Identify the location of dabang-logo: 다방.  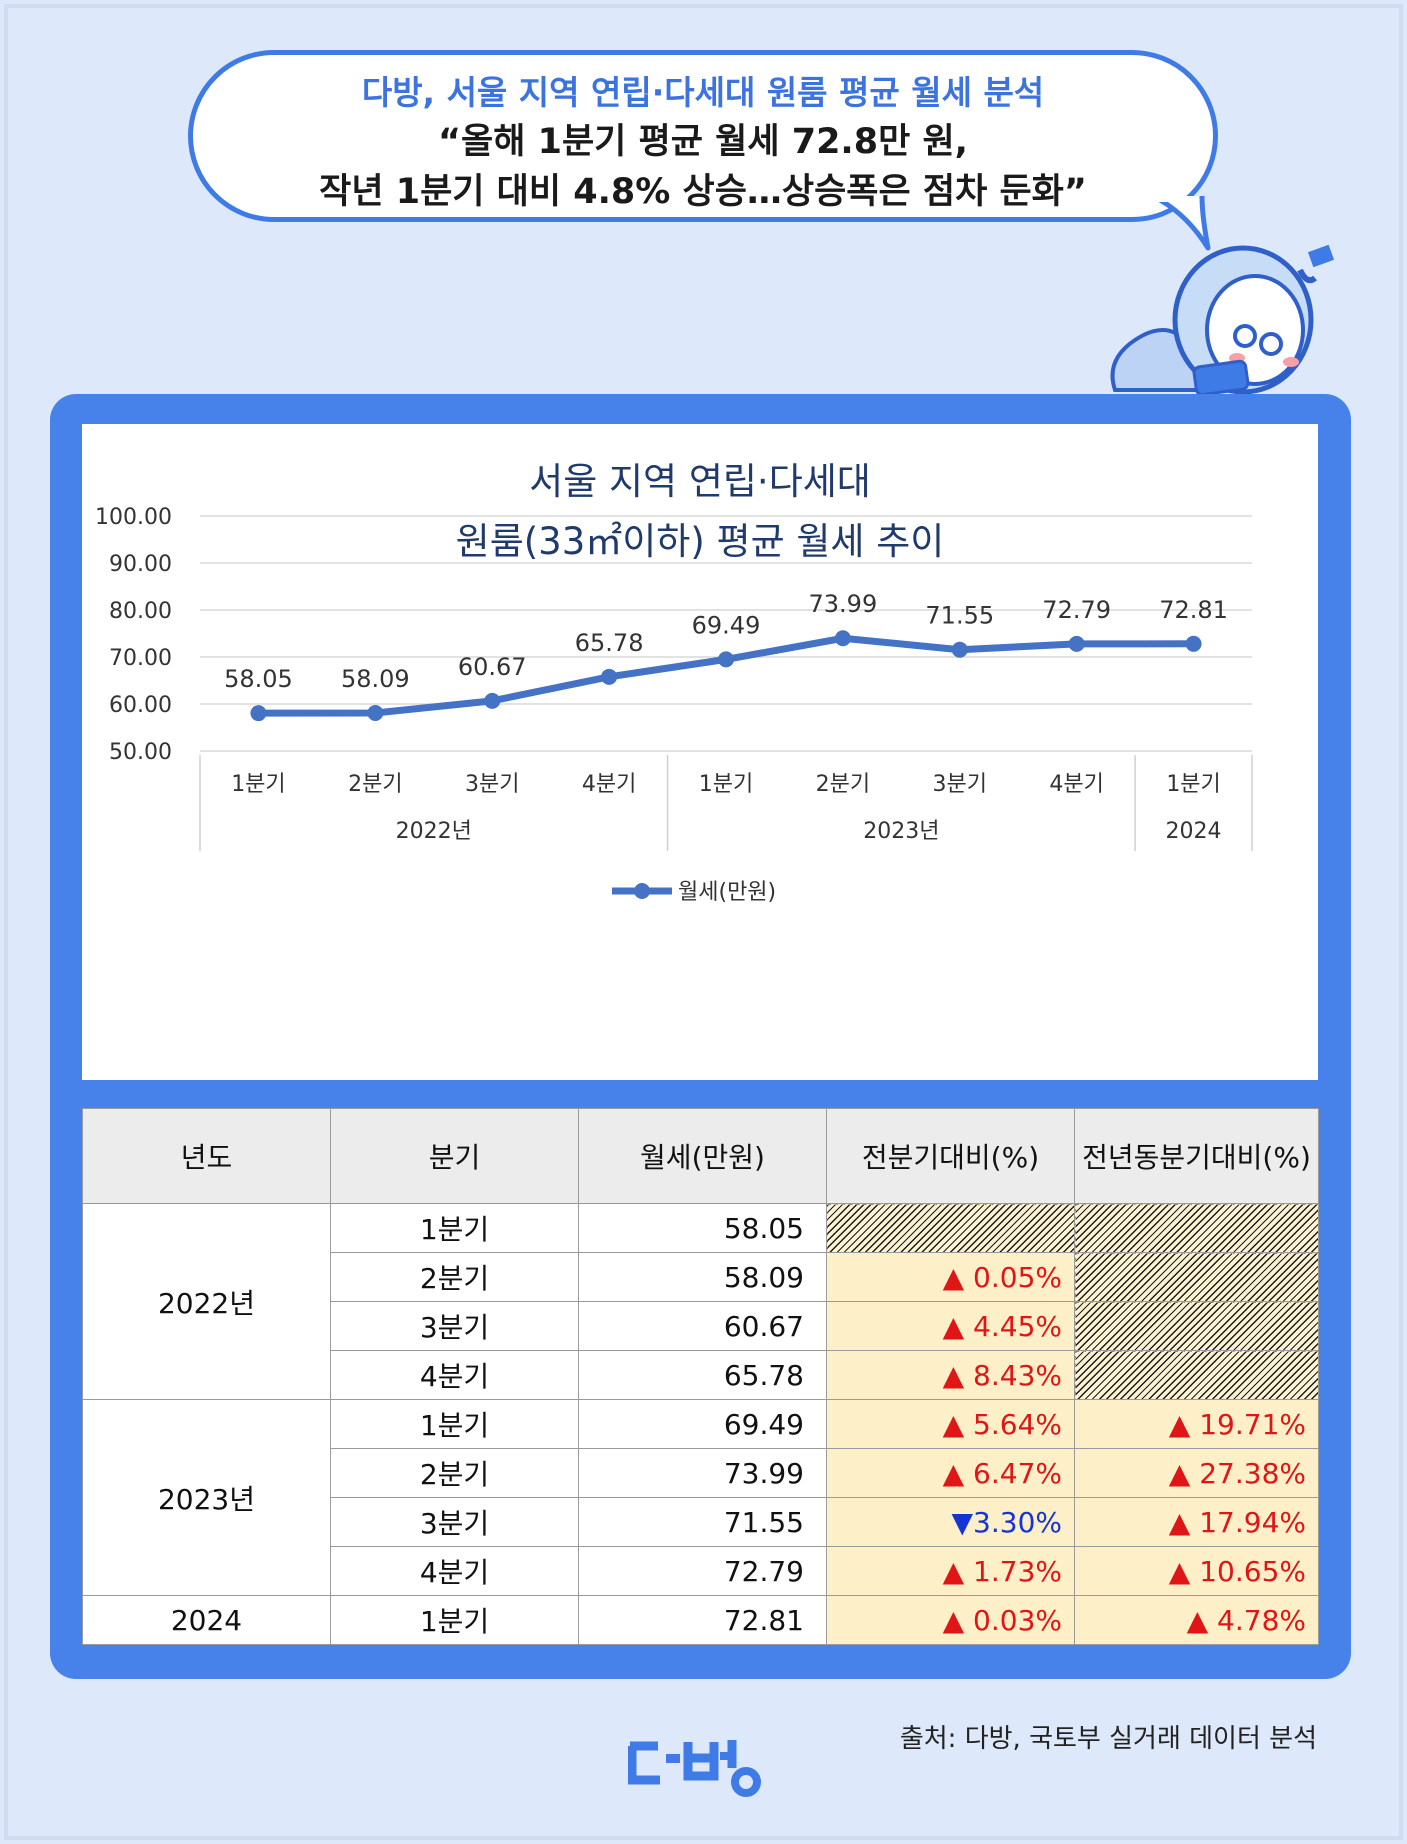
(694, 1768).